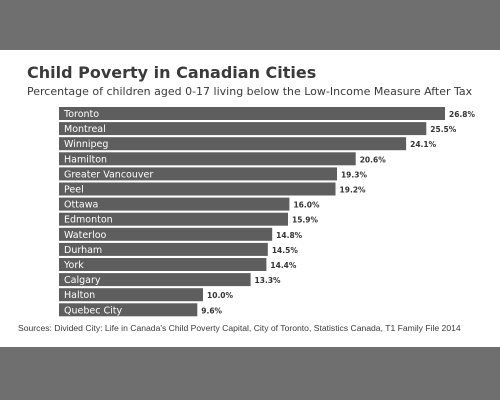  Describe the element at coordinates (305, 220) in the screenshot. I see `bar-value-label: 15.9%` at that location.